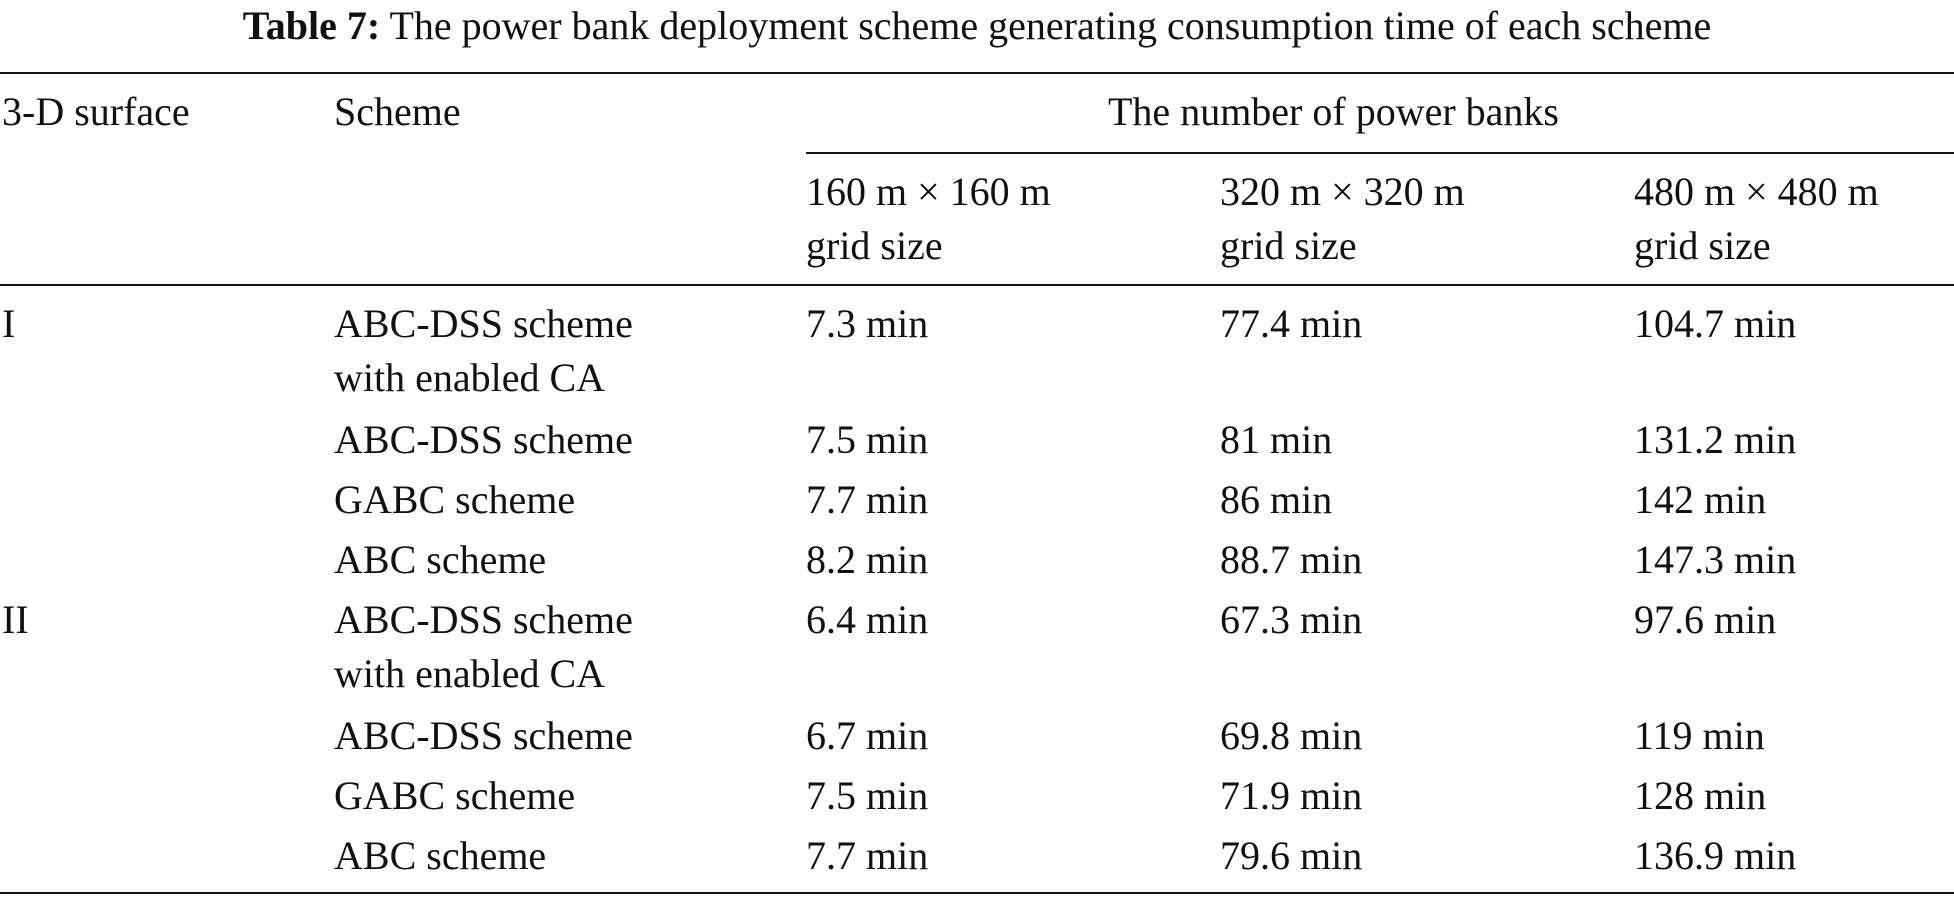  Describe the element at coordinates (311, 25) in the screenshot. I see `caption-label: Table 7:` at that location.